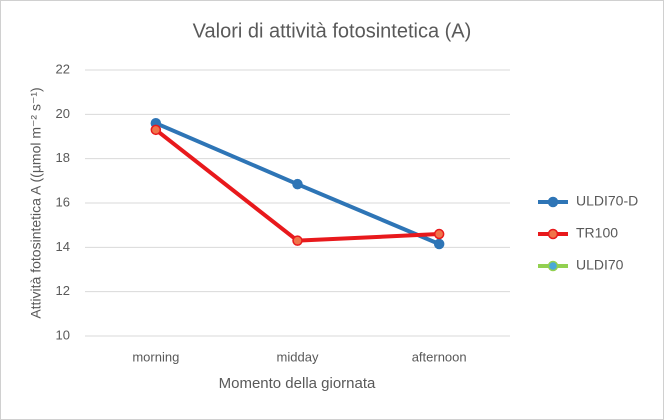 This screenshot has height=420, width=664. Describe the element at coordinates (63, 246) in the screenshot. I see `y-tick-label: 14` at that location.